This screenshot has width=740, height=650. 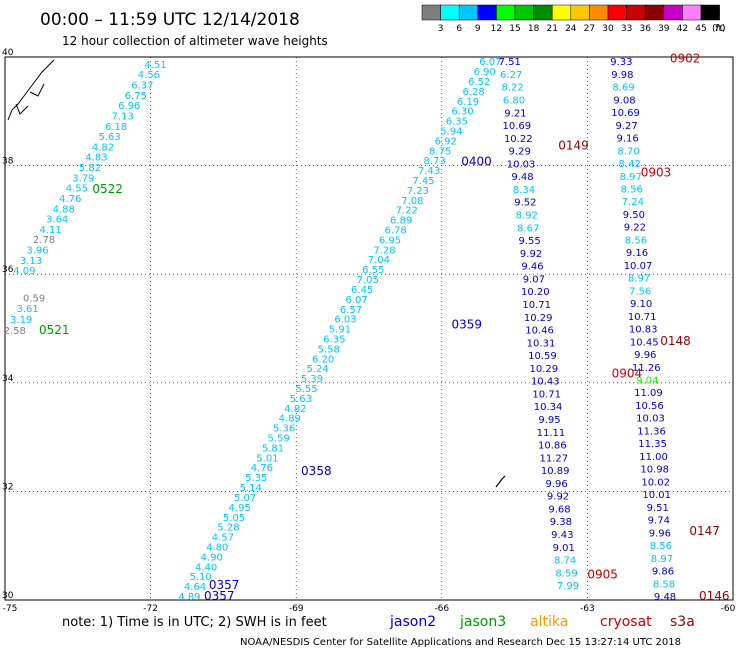 I want to click on swh-value: 4.40, so click(x=206, y=567).